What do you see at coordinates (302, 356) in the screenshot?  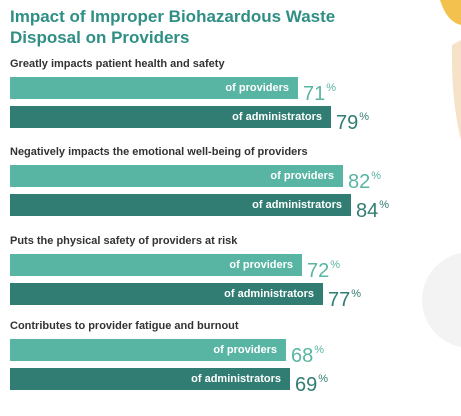 I see `value-number: 68` at bounding box center [302, 356].